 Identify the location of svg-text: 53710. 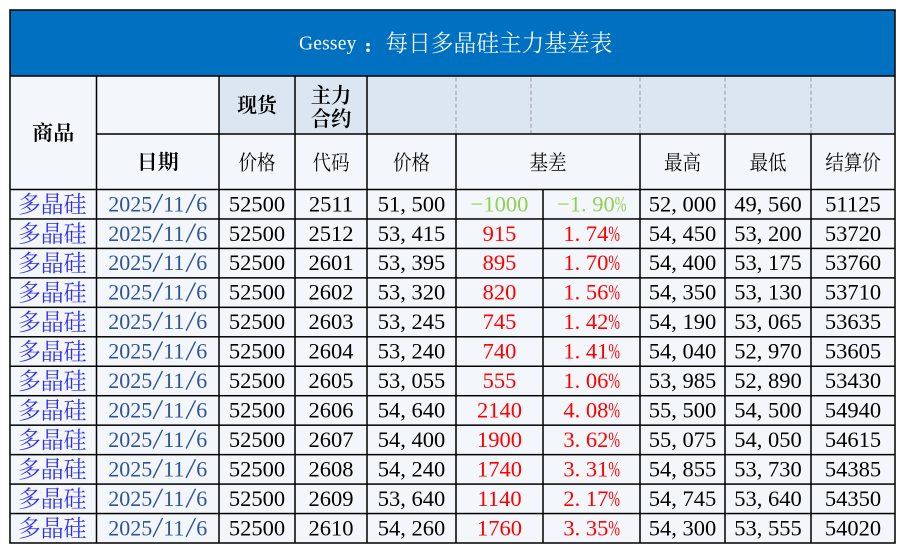
(853, 292).